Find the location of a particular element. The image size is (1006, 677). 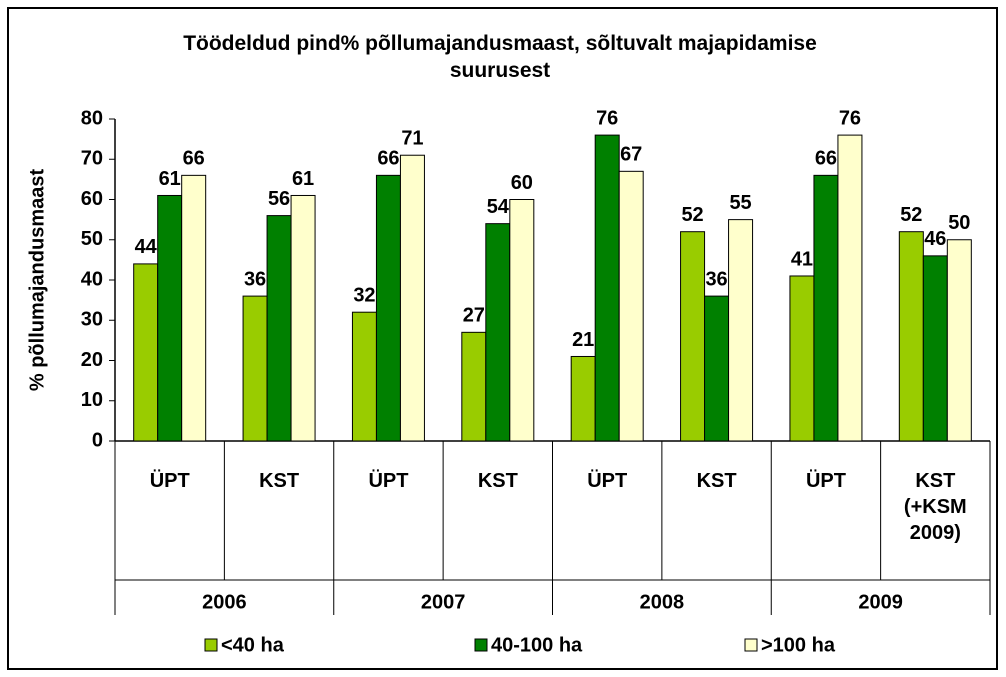

y-tick-label: 20 is located at coordinates (92, 360).